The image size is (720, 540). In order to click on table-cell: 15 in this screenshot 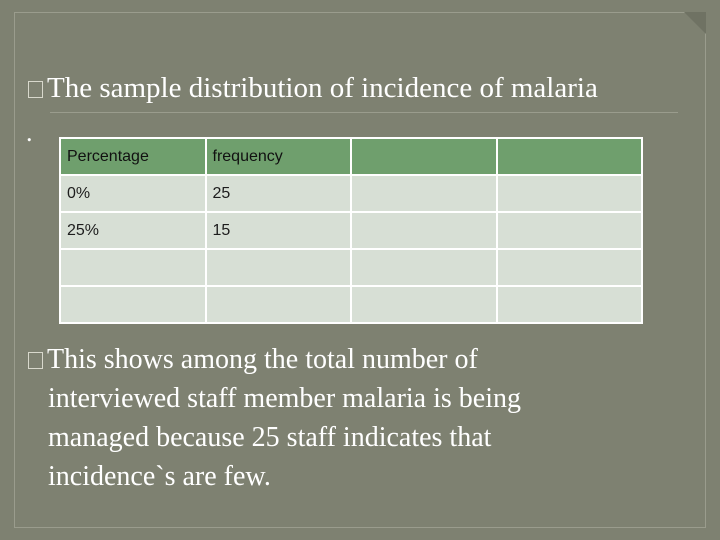, I will do `click(278, 230)`.